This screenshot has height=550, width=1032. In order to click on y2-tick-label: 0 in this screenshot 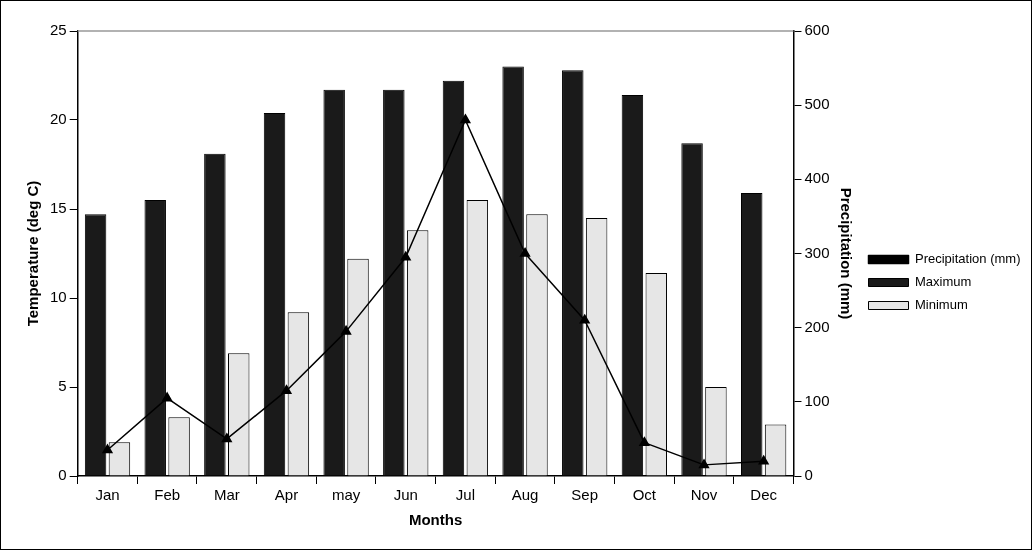, I will do `click(808, 475)`.